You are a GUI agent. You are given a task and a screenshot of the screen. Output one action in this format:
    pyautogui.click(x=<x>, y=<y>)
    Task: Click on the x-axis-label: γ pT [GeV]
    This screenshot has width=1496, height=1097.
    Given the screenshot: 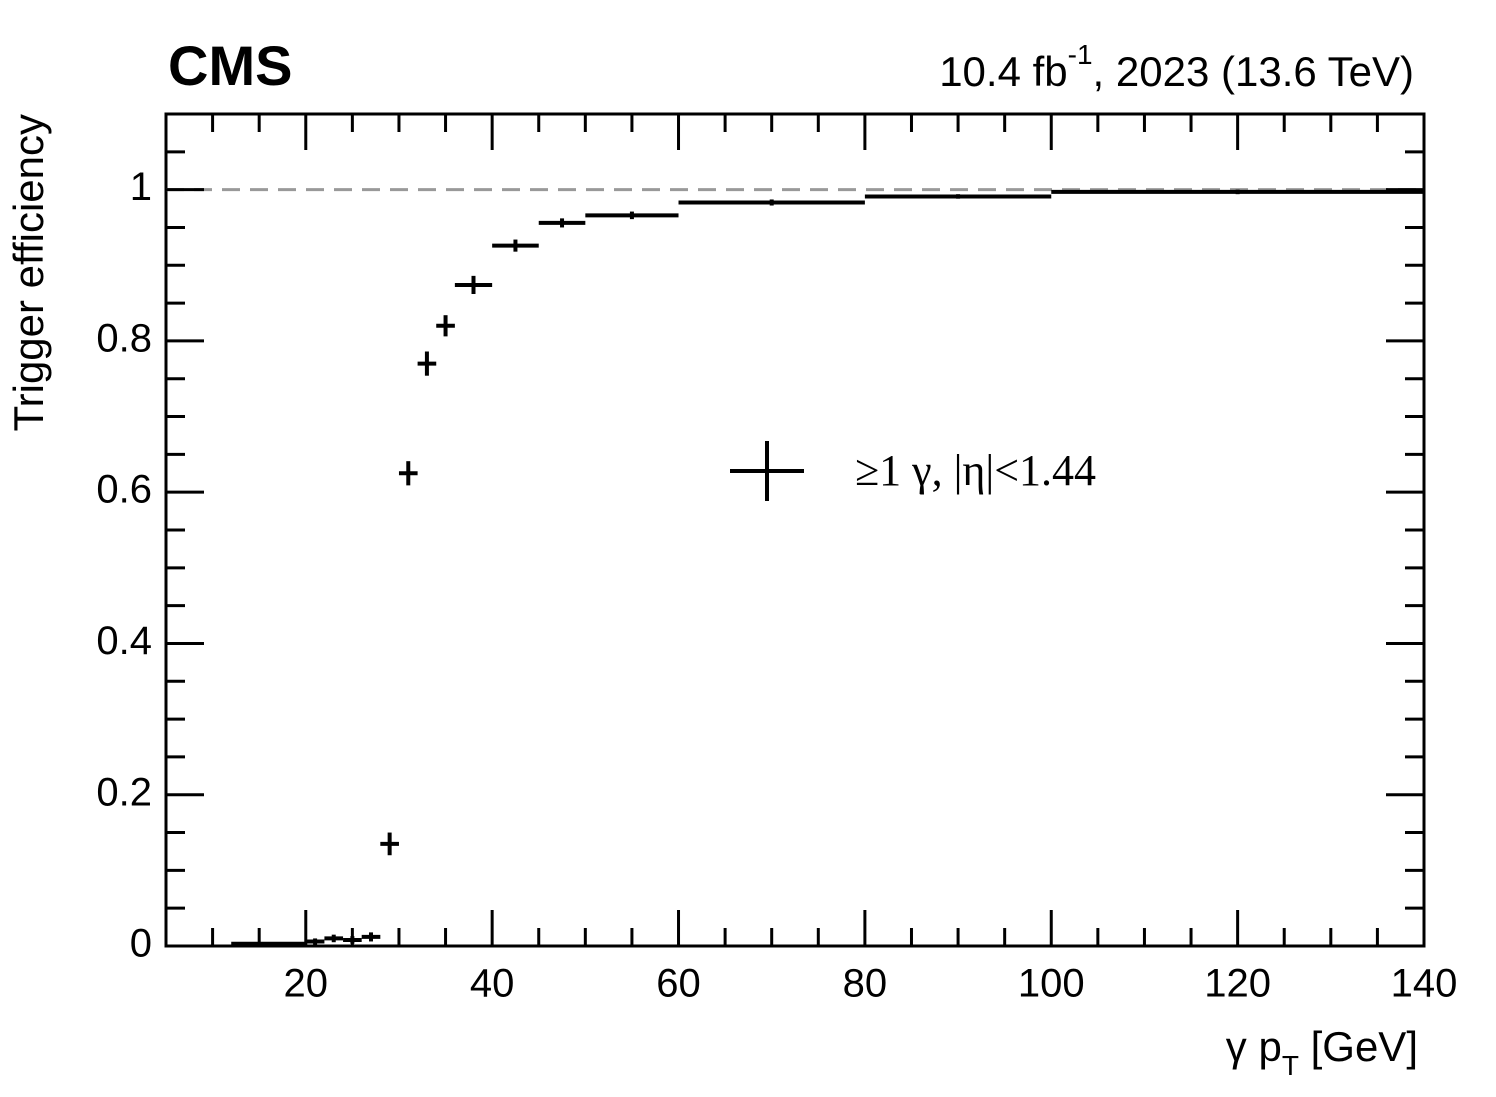 What is the action you would take?
    pyautogui.click(x=1322, y=1052)
    